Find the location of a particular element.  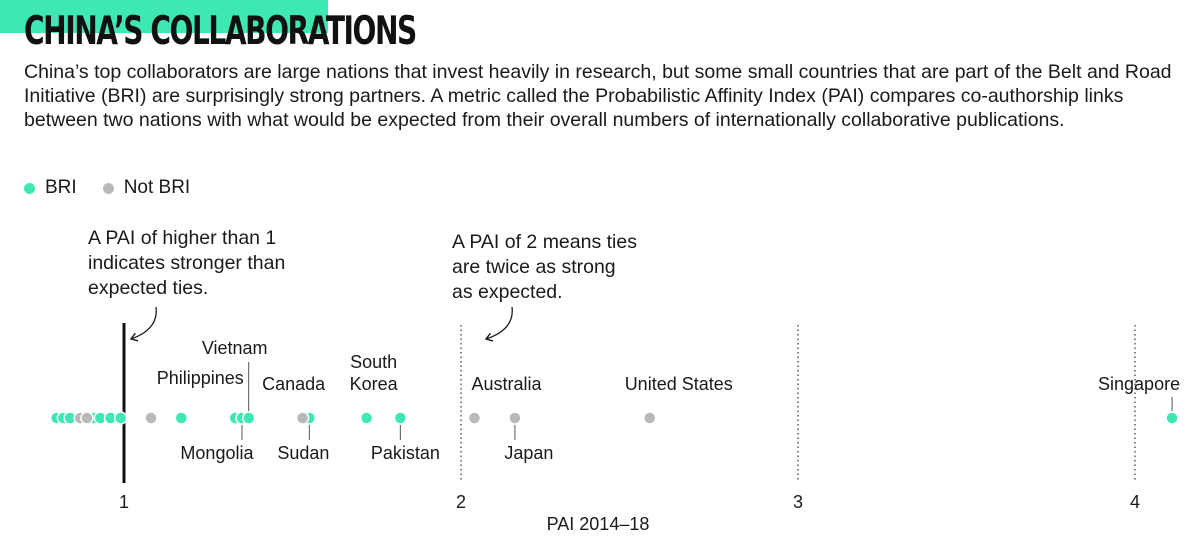

data-point-philippines is located at coordinates (181, 418).